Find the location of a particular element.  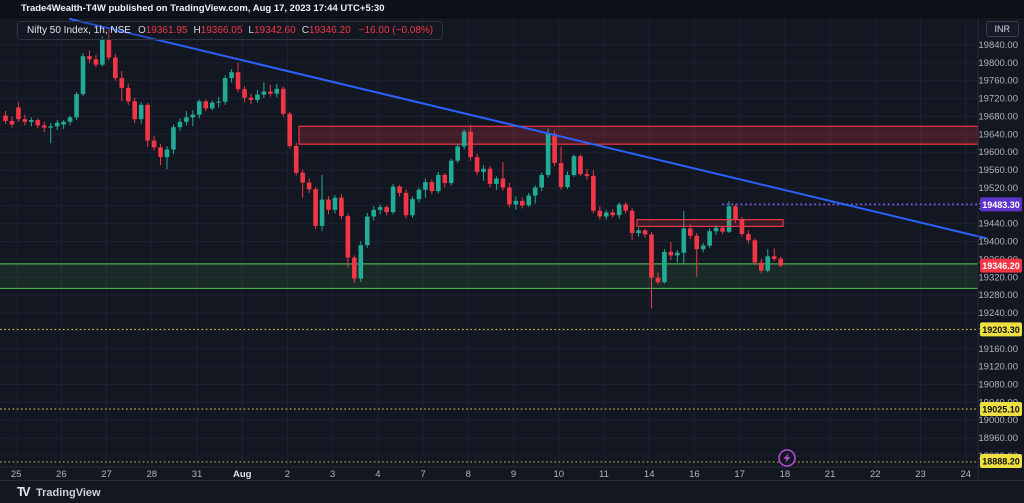

price-tick-label: 18960.00 is located at coordinates (998, 438).